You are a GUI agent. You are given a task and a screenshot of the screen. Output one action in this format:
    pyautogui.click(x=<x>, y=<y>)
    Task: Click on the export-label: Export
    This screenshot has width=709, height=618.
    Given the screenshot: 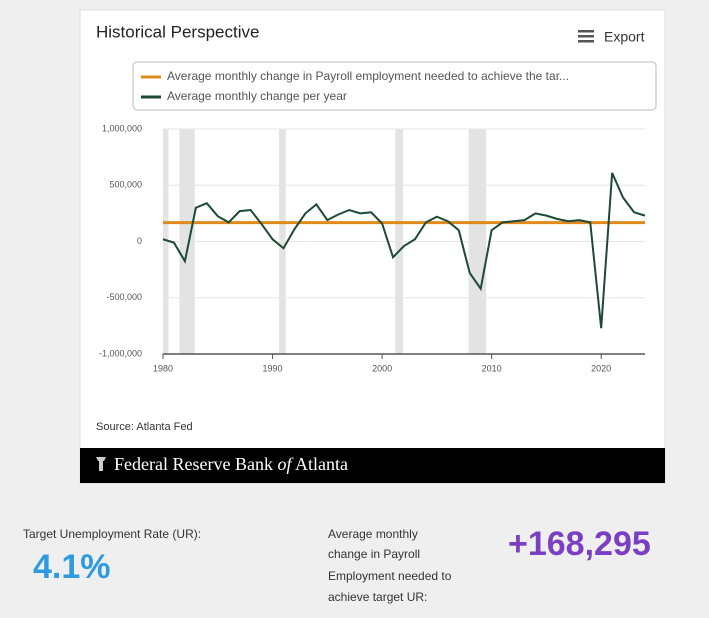 What is the action you would take?
    pyautogui.click(x=624, y=37)
    